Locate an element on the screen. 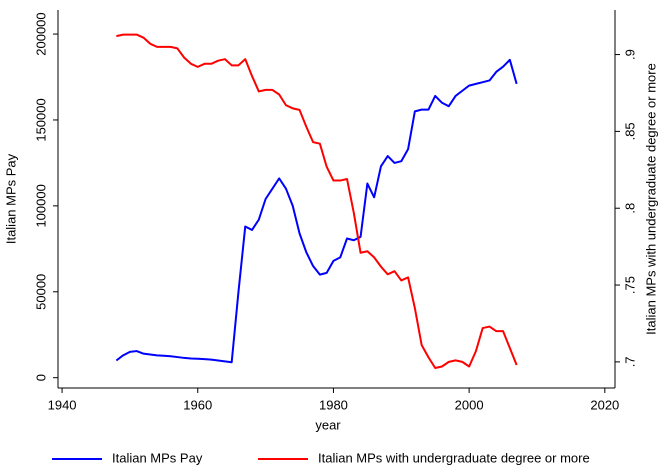 This screenshot has height=474, width=663. x-axis-title: year is located at coordinates (328, 424).